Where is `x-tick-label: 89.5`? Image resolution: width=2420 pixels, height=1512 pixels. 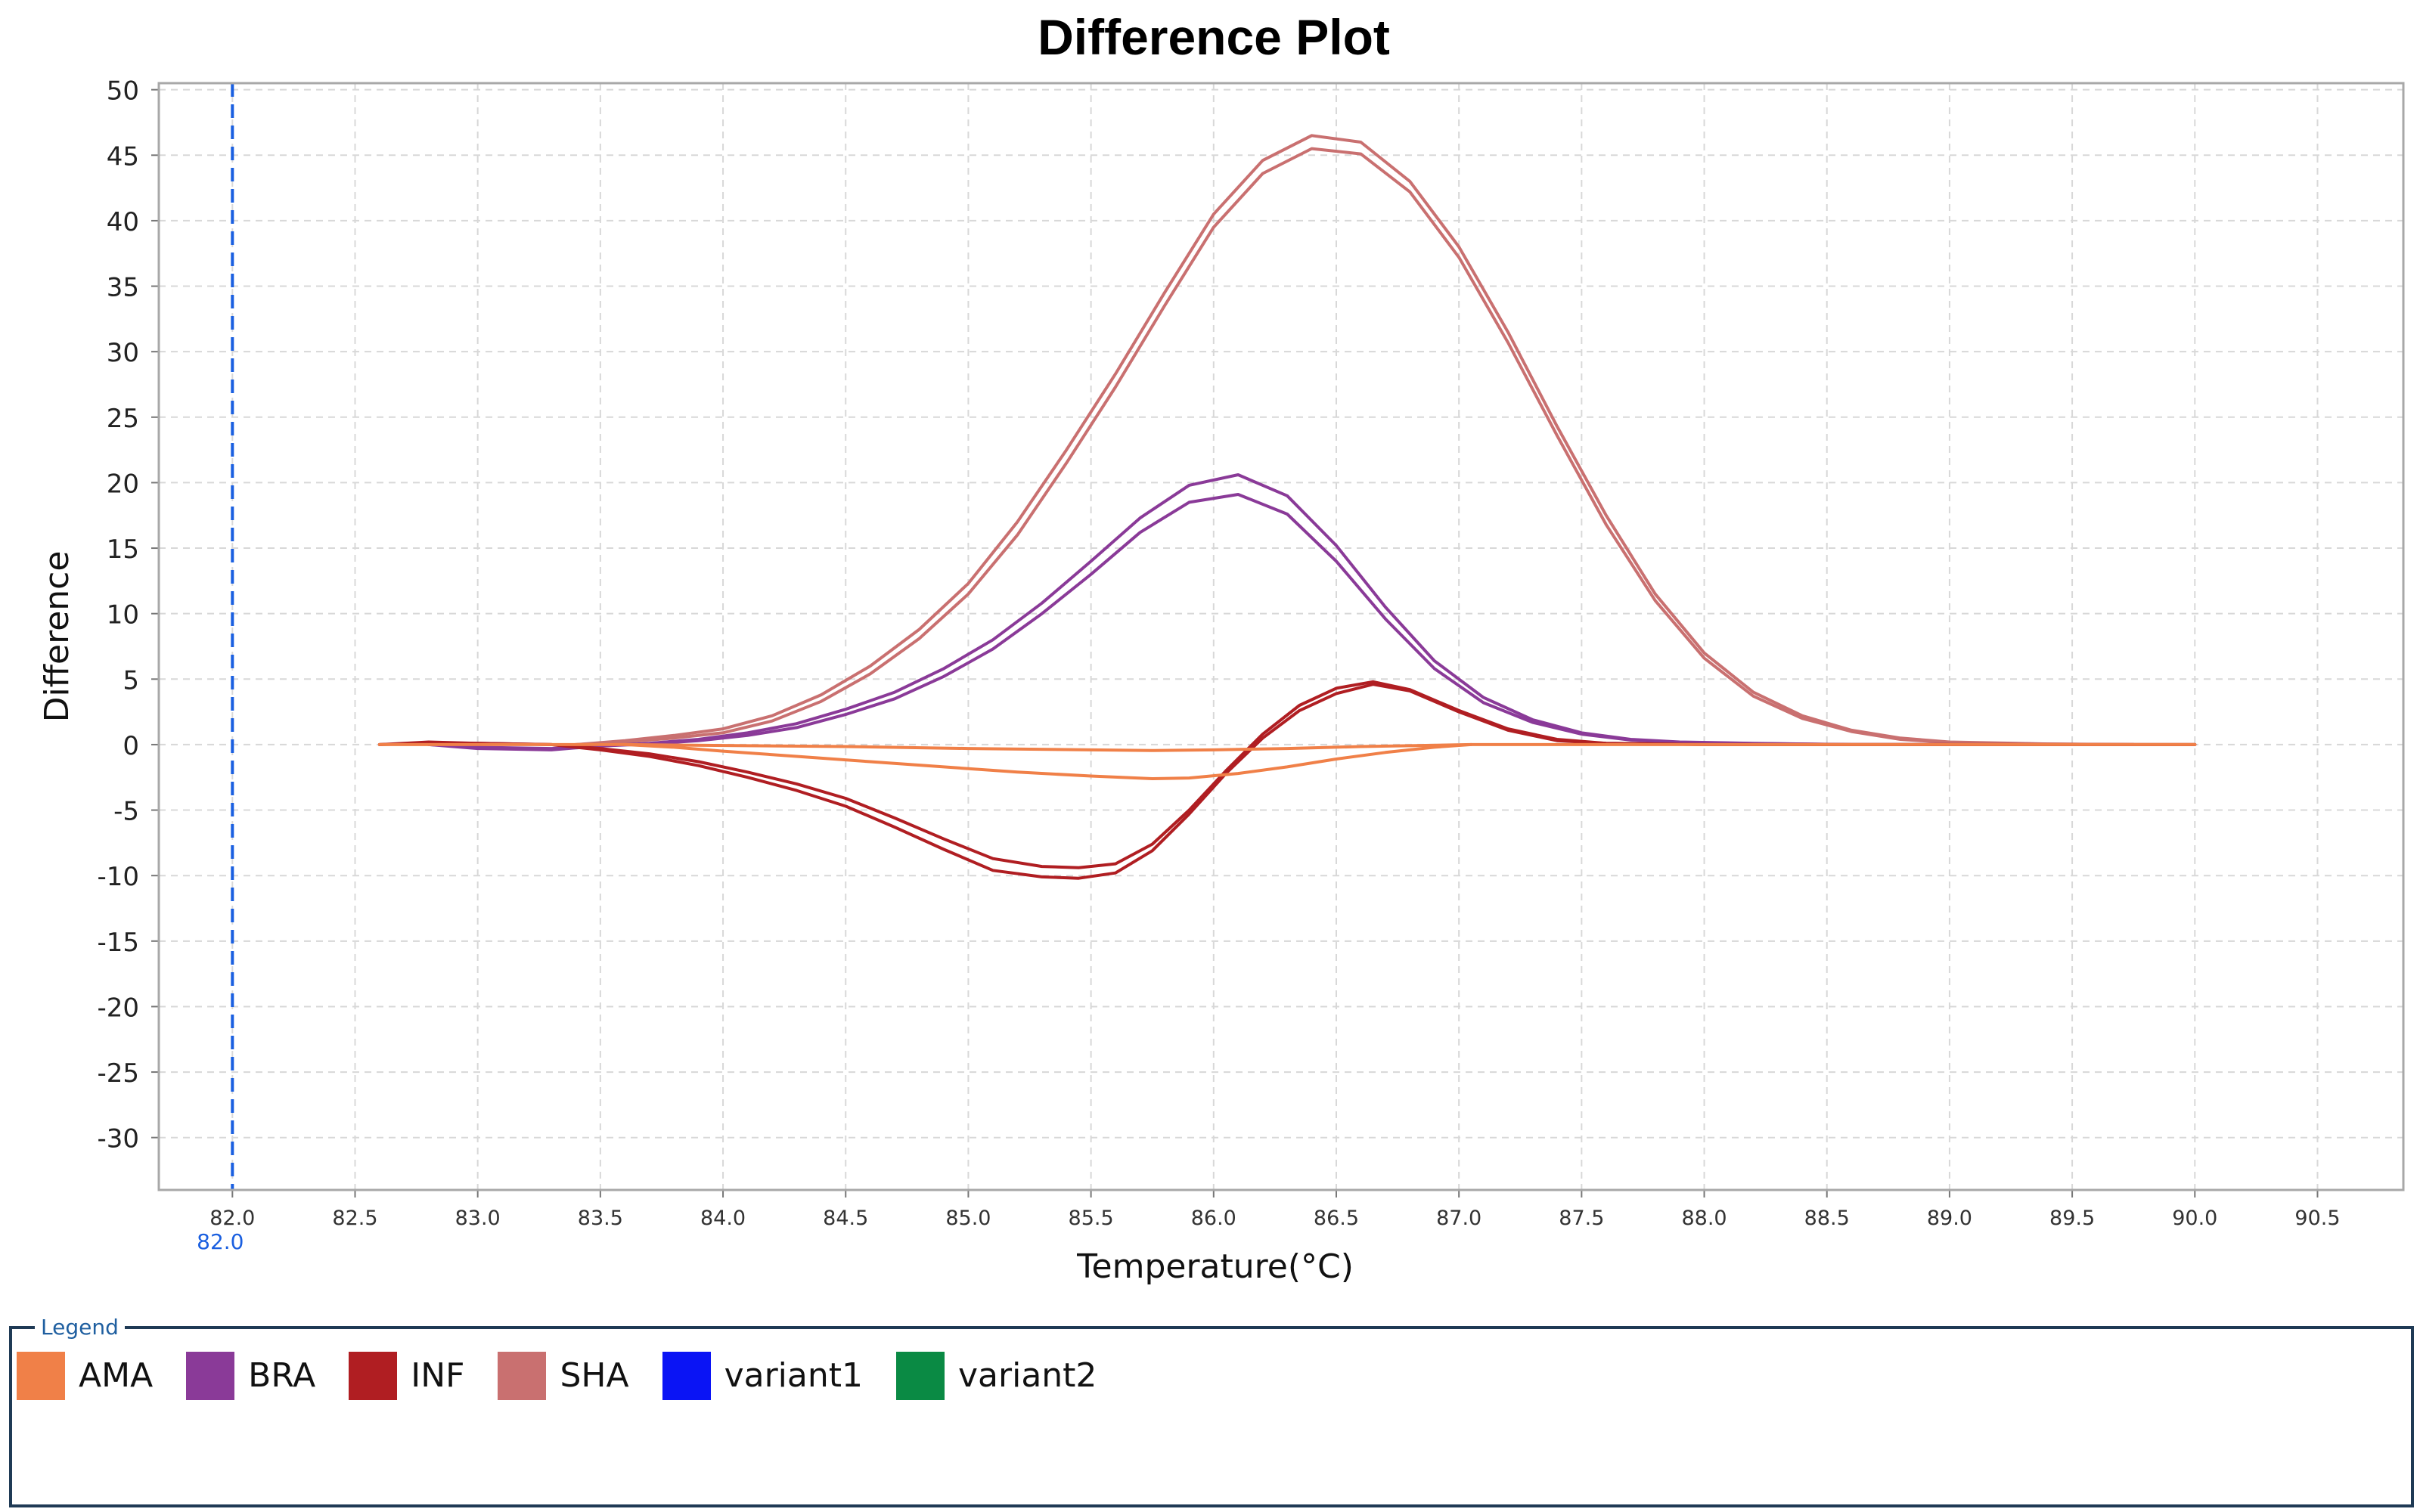 x-tick-label: 89.5 is located at coordinates (2072, 1218).